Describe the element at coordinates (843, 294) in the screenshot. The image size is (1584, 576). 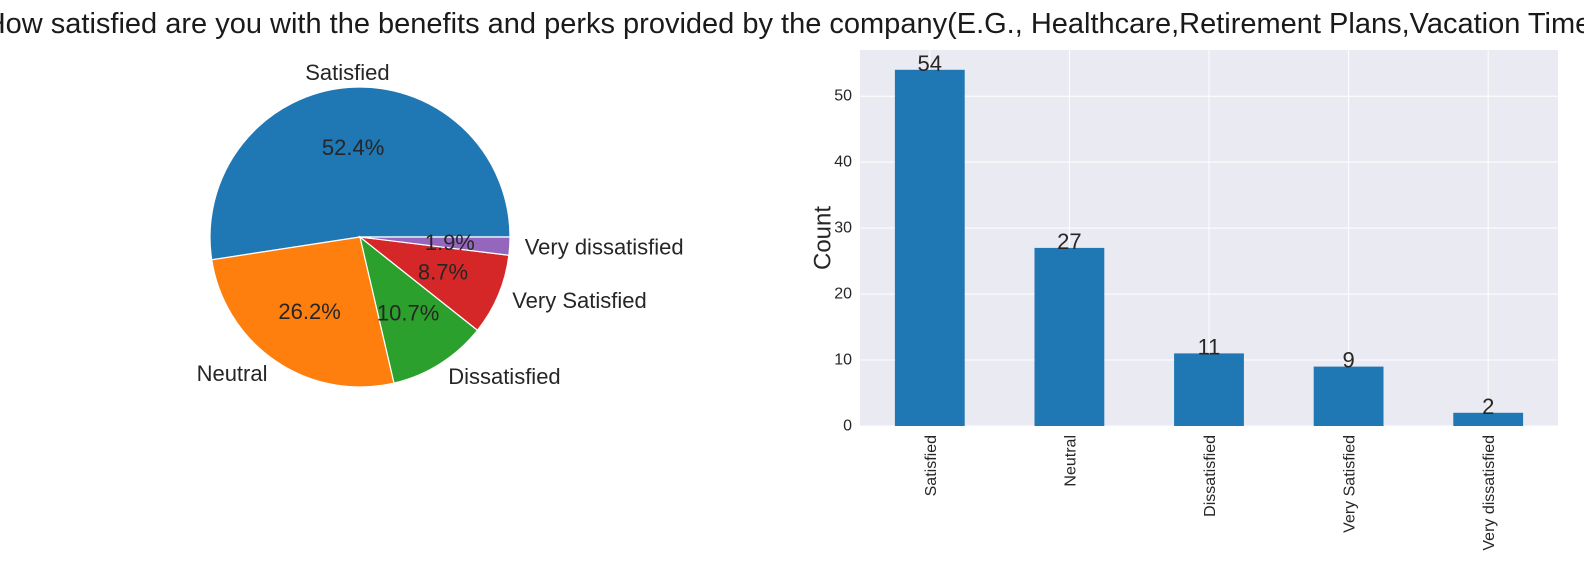
I see `y-tick-label: 20` at that location.